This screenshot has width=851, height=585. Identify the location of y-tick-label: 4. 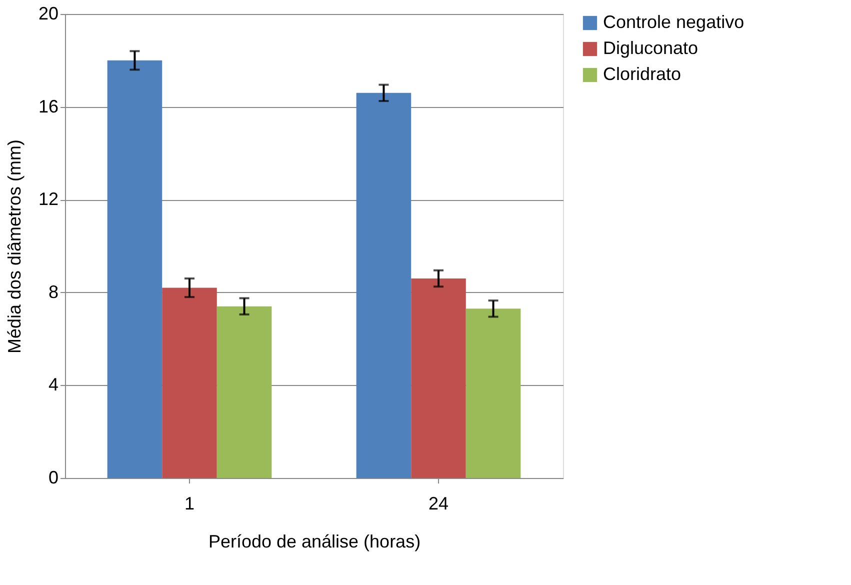
(53, 384).